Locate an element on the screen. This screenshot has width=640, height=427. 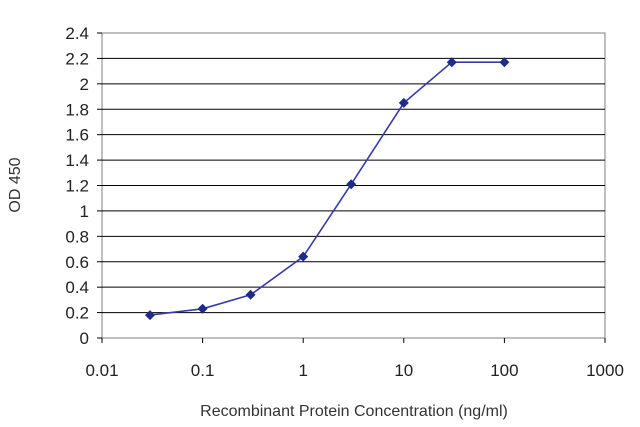
x-tick-label: 10 is located at coordinates (403, 370).